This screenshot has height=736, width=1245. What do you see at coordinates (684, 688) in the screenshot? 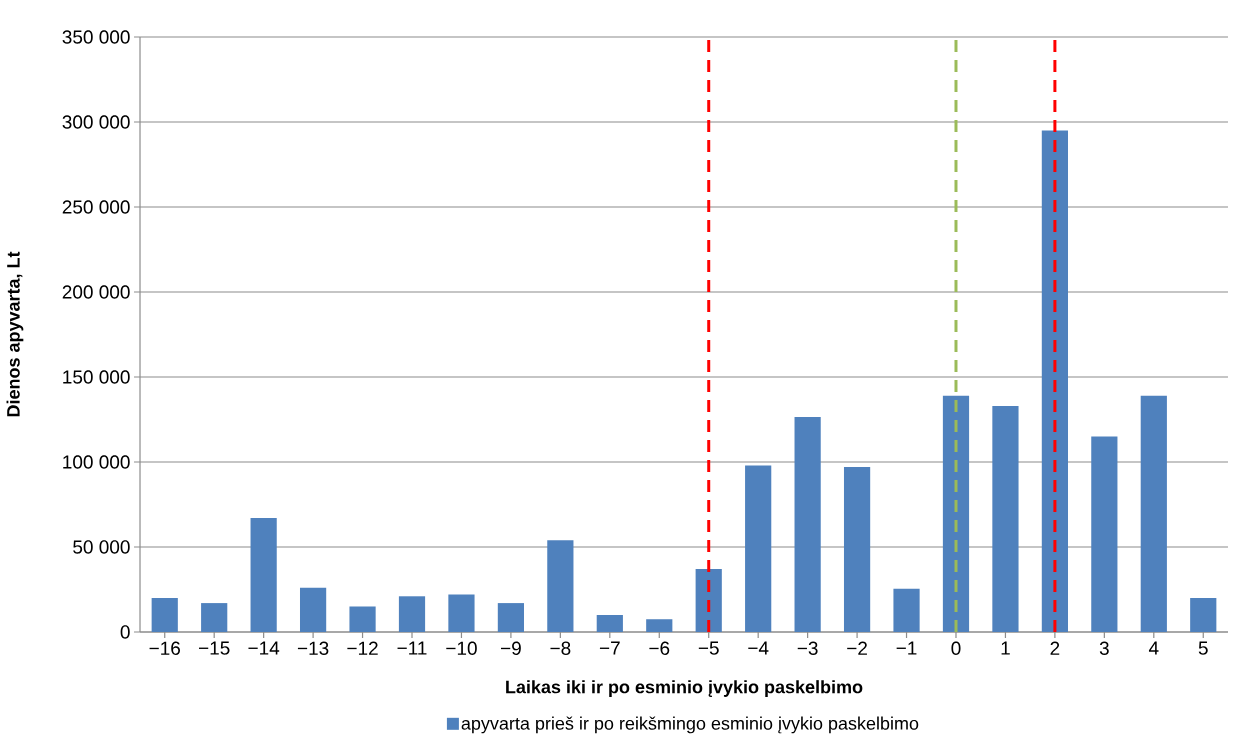
I see `x-axis-title: Laikas iki ir po esminio įvykio paskelbimo` at bounding box center [684, 688].